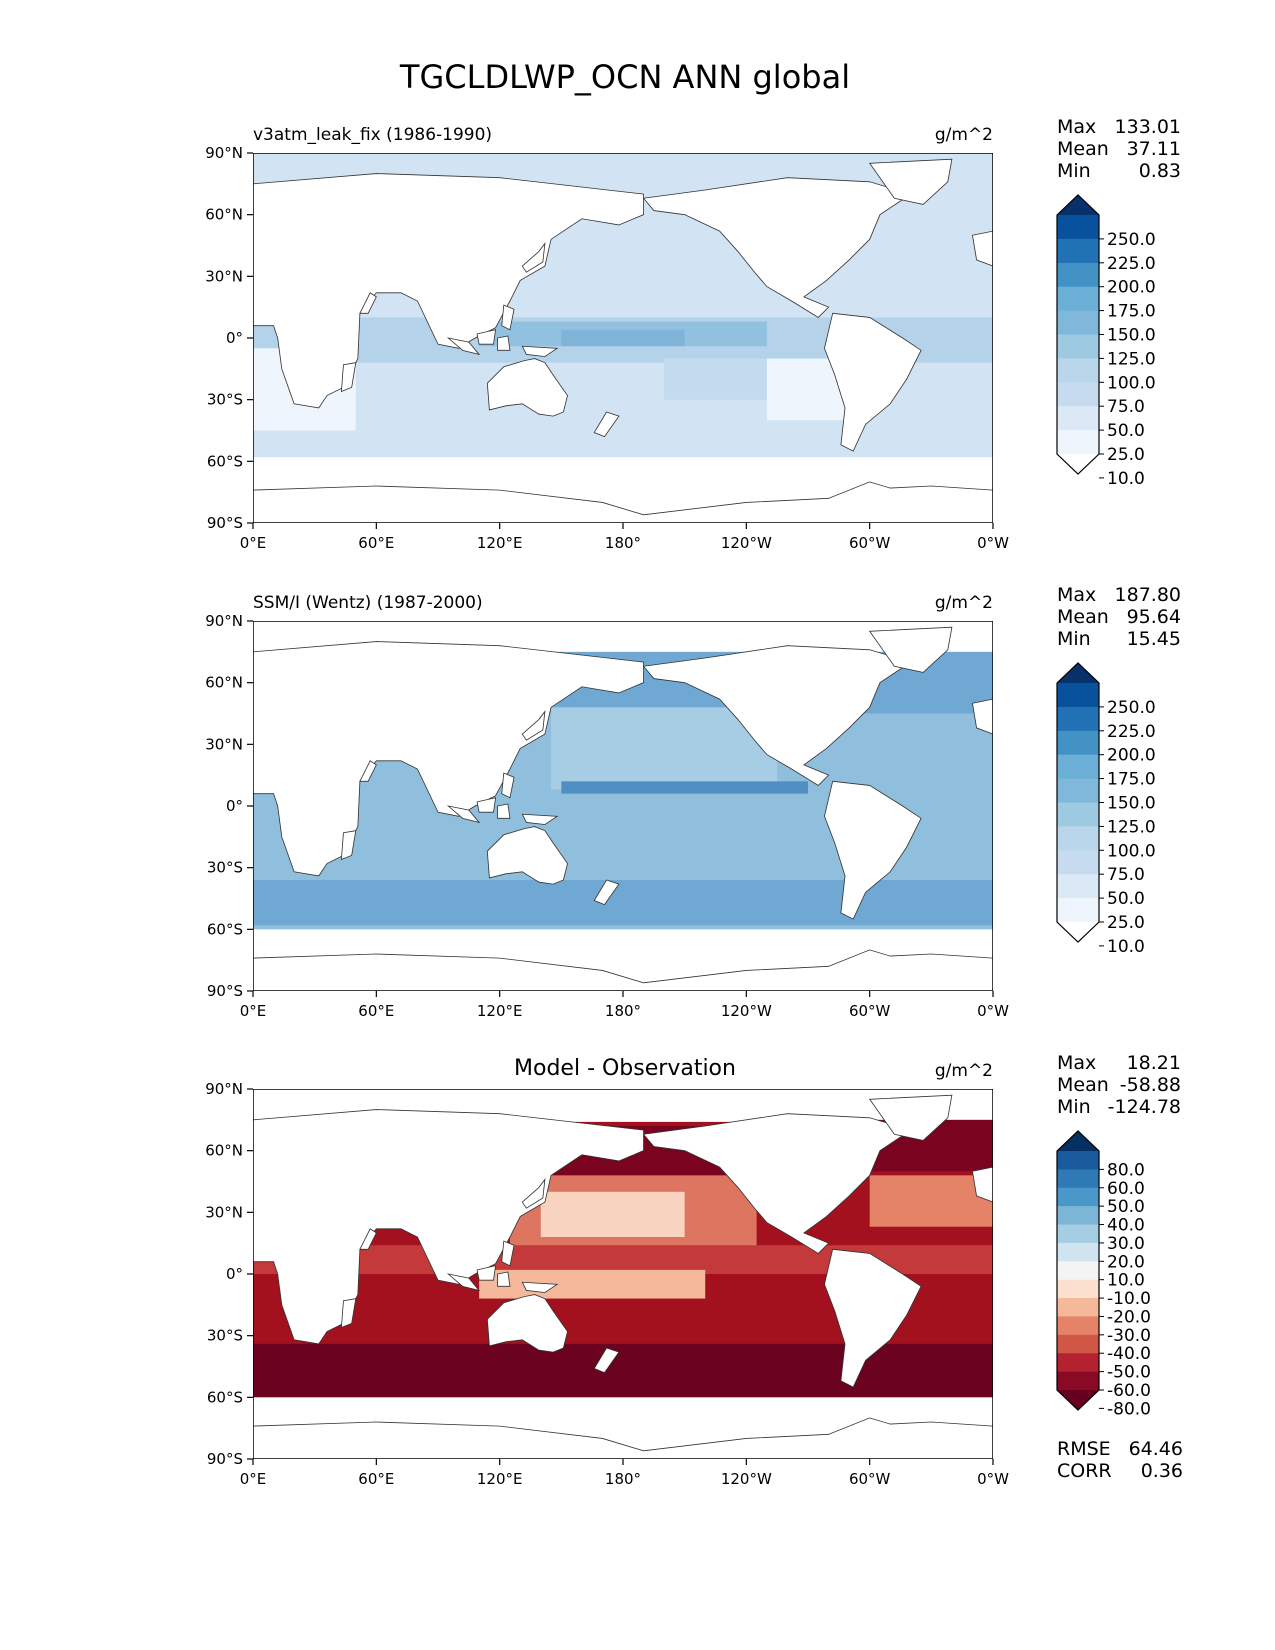 The width and height of the screenshot is (1275, 1650). I want to click on colorbar-label: 150.0, so click(1131, 804).